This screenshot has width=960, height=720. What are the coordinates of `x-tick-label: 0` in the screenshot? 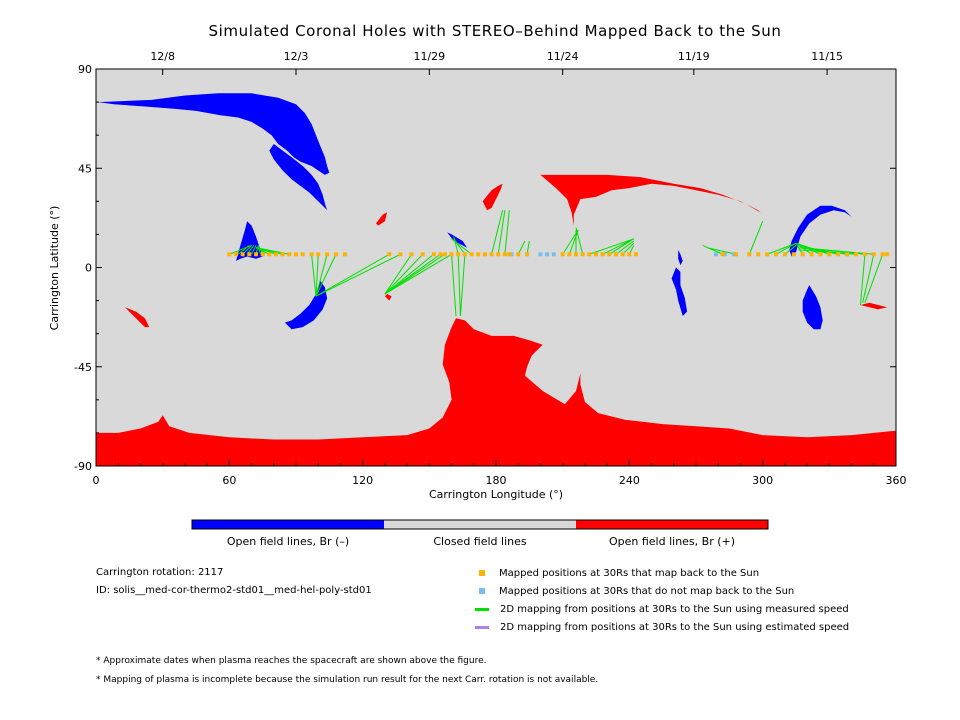 It's located at (96, 480).